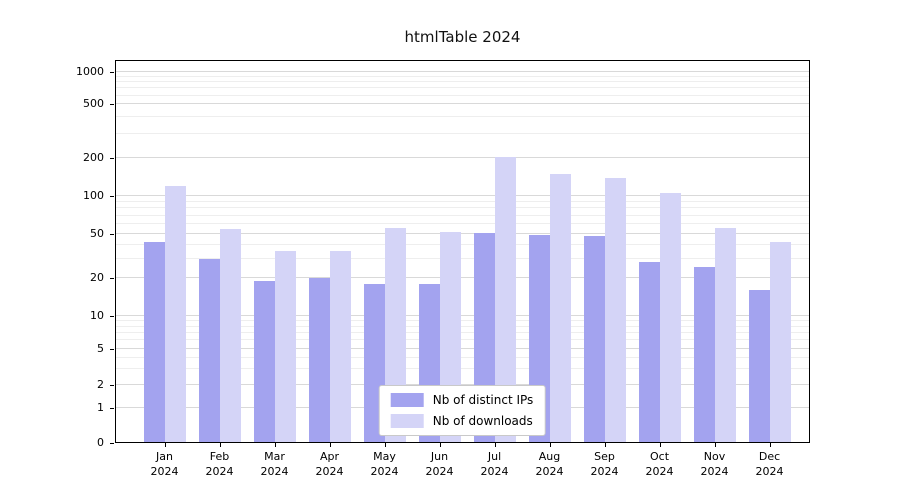 The height and width of the screenshot is (500, 900). What do you see at coordinates (219, 464) in the screenshot?
I see `x-tick-label: Feb 2024` at bounding box center [219, 464].